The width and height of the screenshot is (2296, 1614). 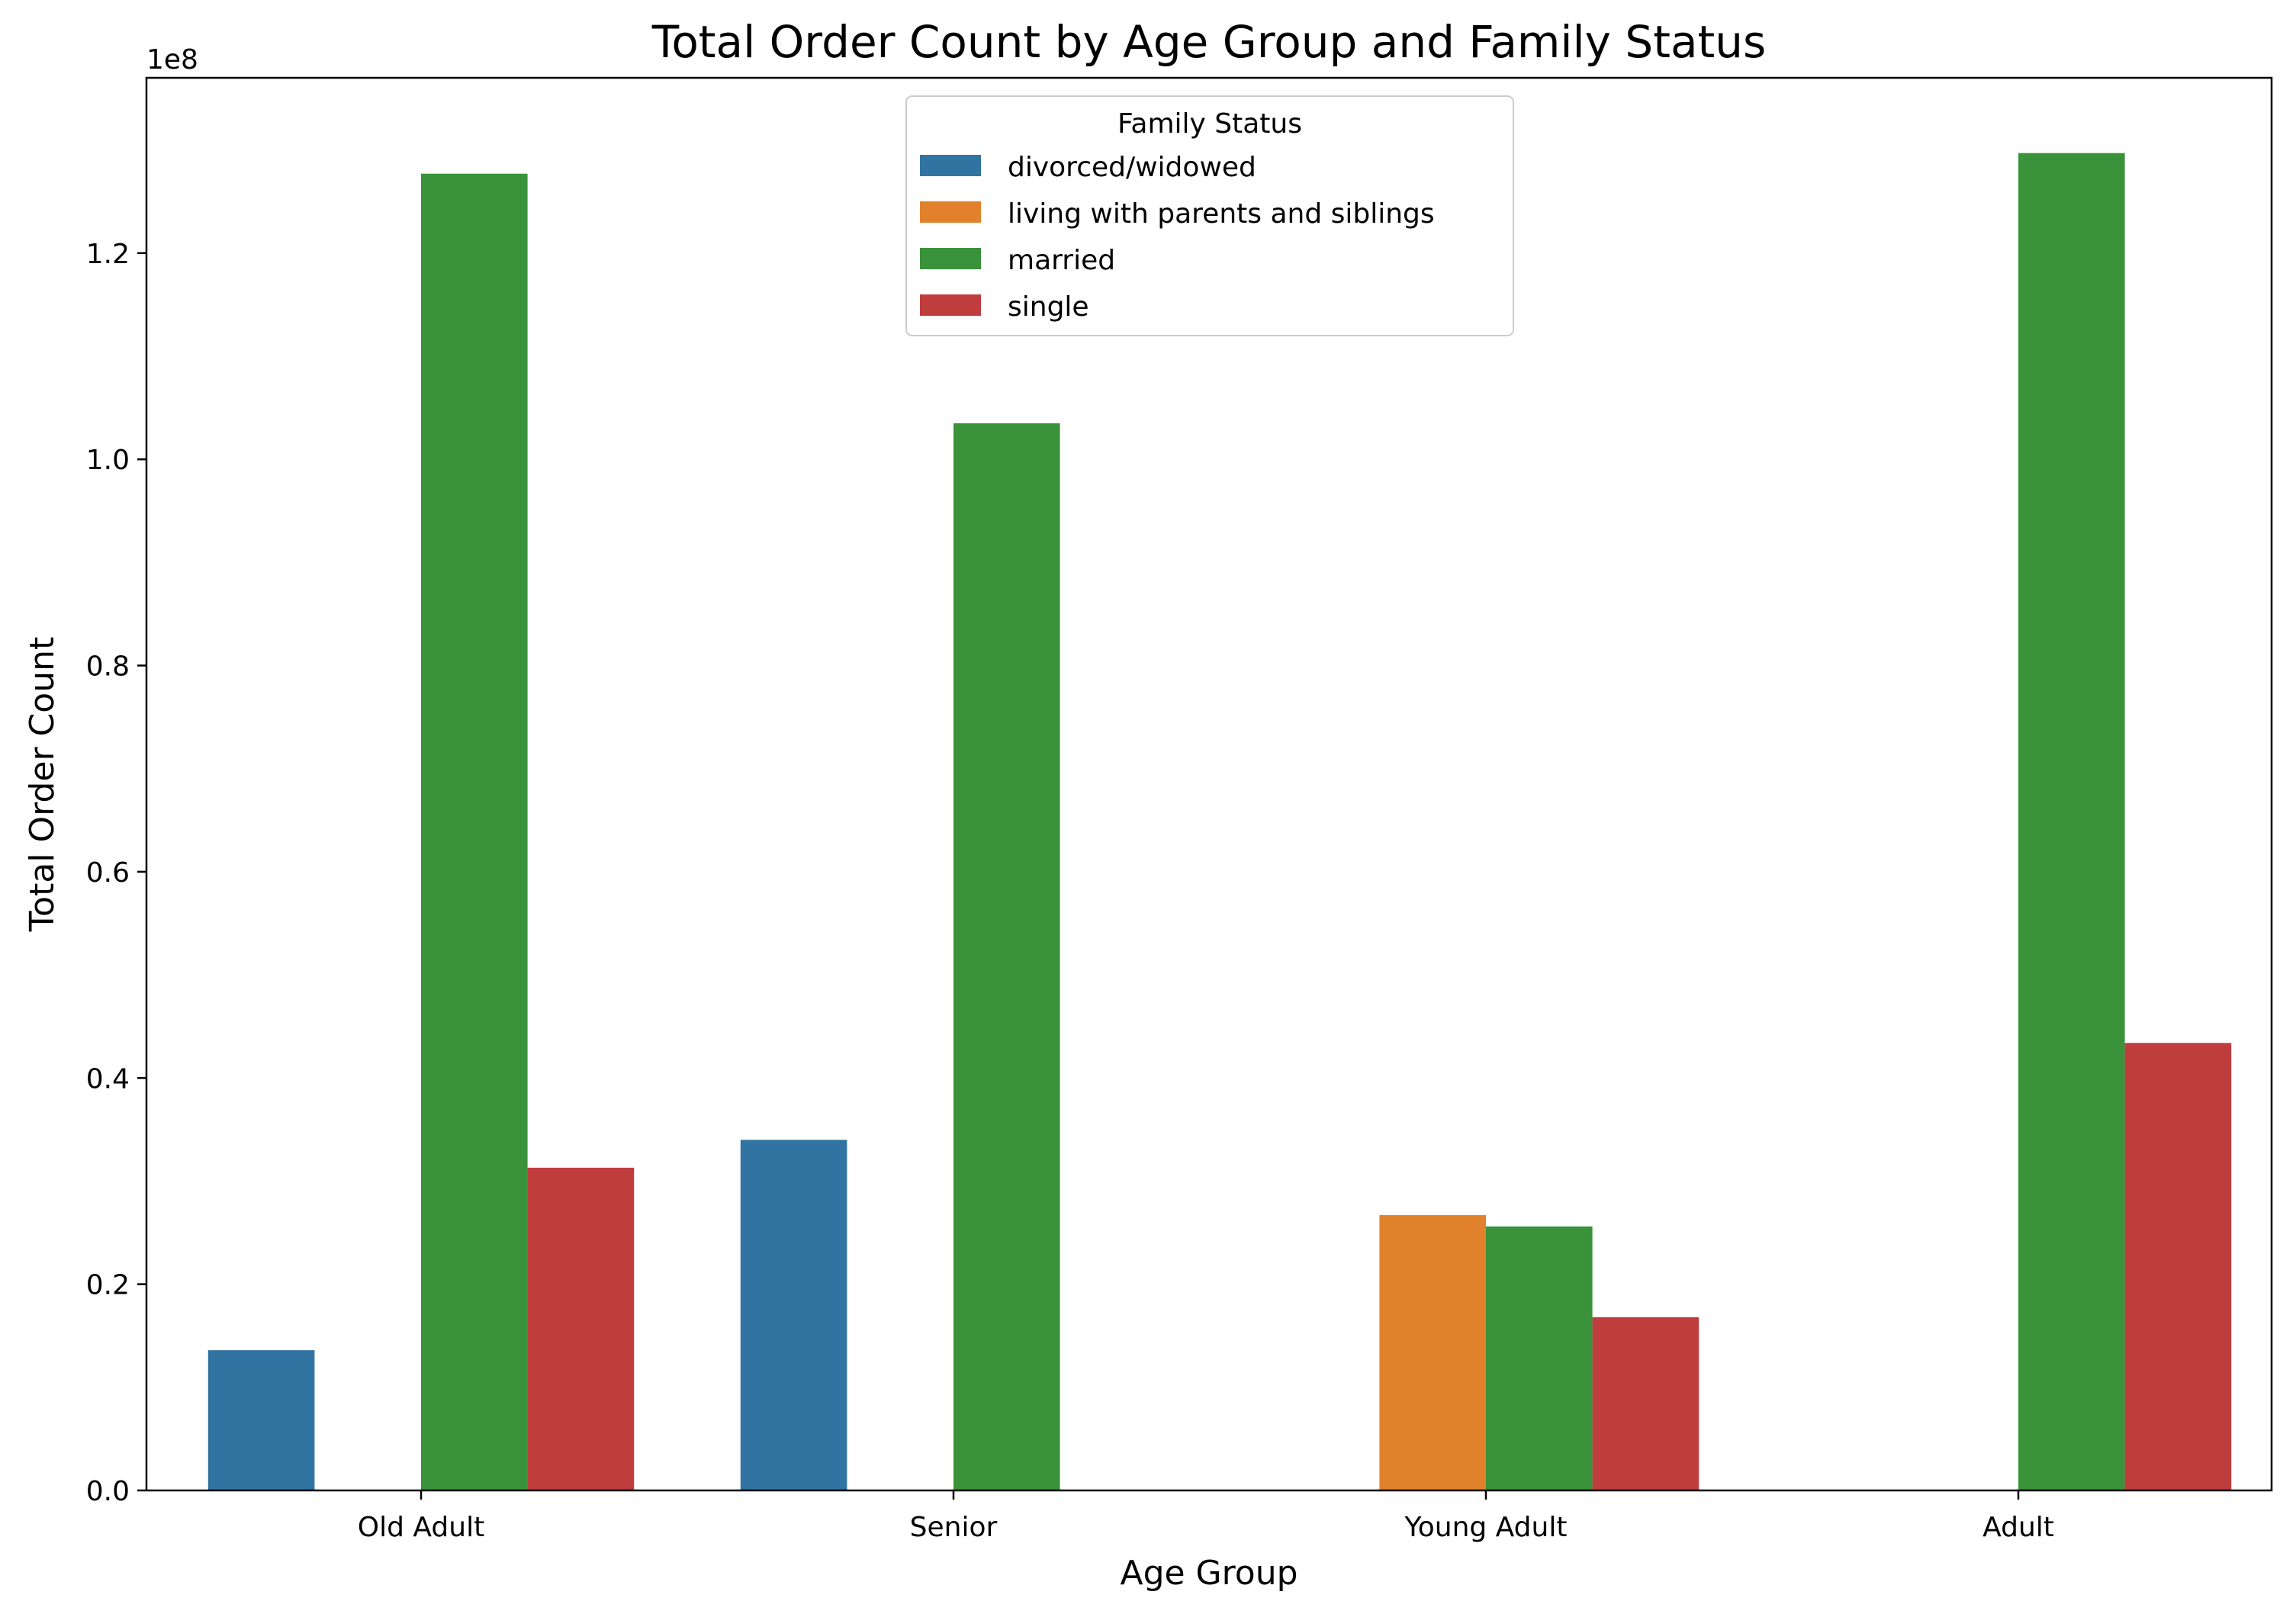 What do you see at coordinates (794, 1315) in the screenshot?
I see `bar-divorced-widowed-senior` at bounding box center [794, 1315].